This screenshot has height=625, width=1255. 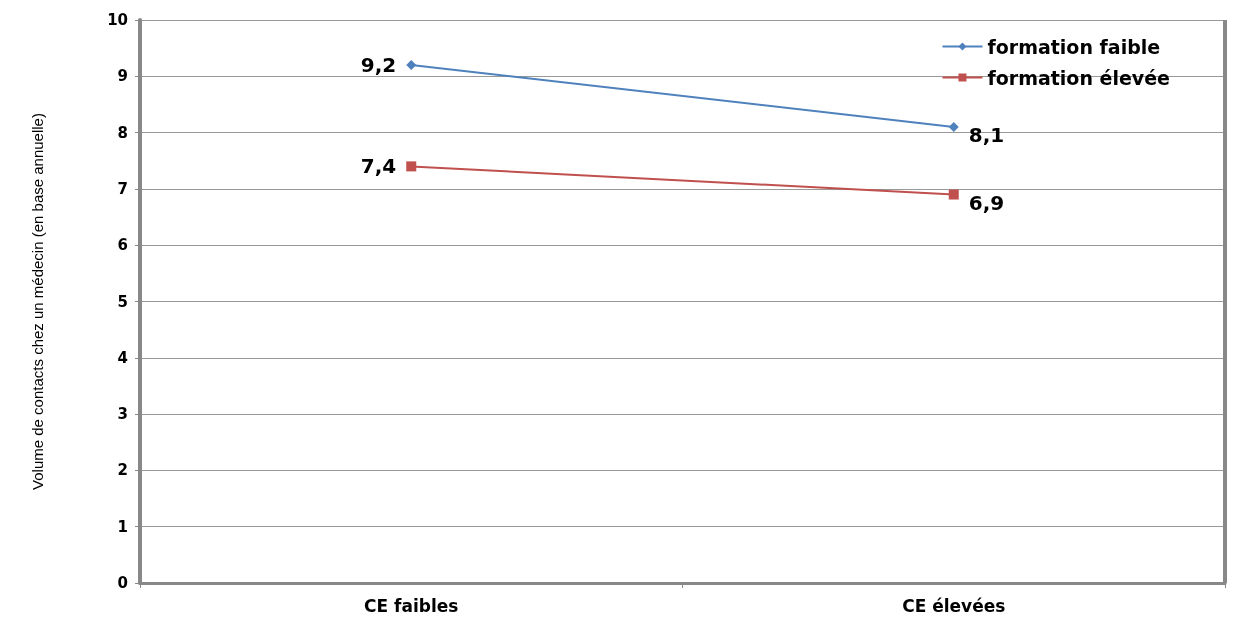 What do you see at coordinates (411, 605) in the screenshot?
I see `x-tick-label: CE faibles` at bounding box center [411, 605].